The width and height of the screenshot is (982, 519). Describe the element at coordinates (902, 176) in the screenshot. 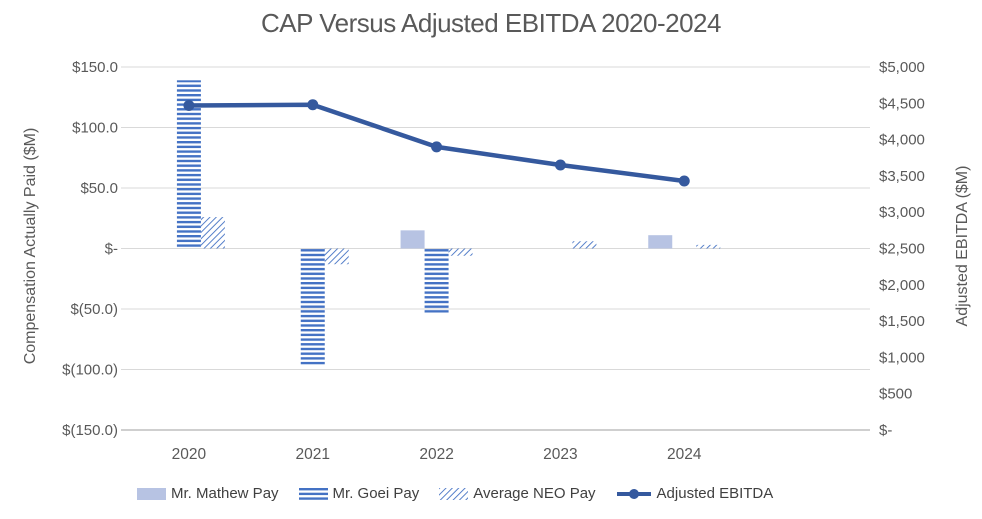

I see `right-axis-tick-label: $3,500` at that location.